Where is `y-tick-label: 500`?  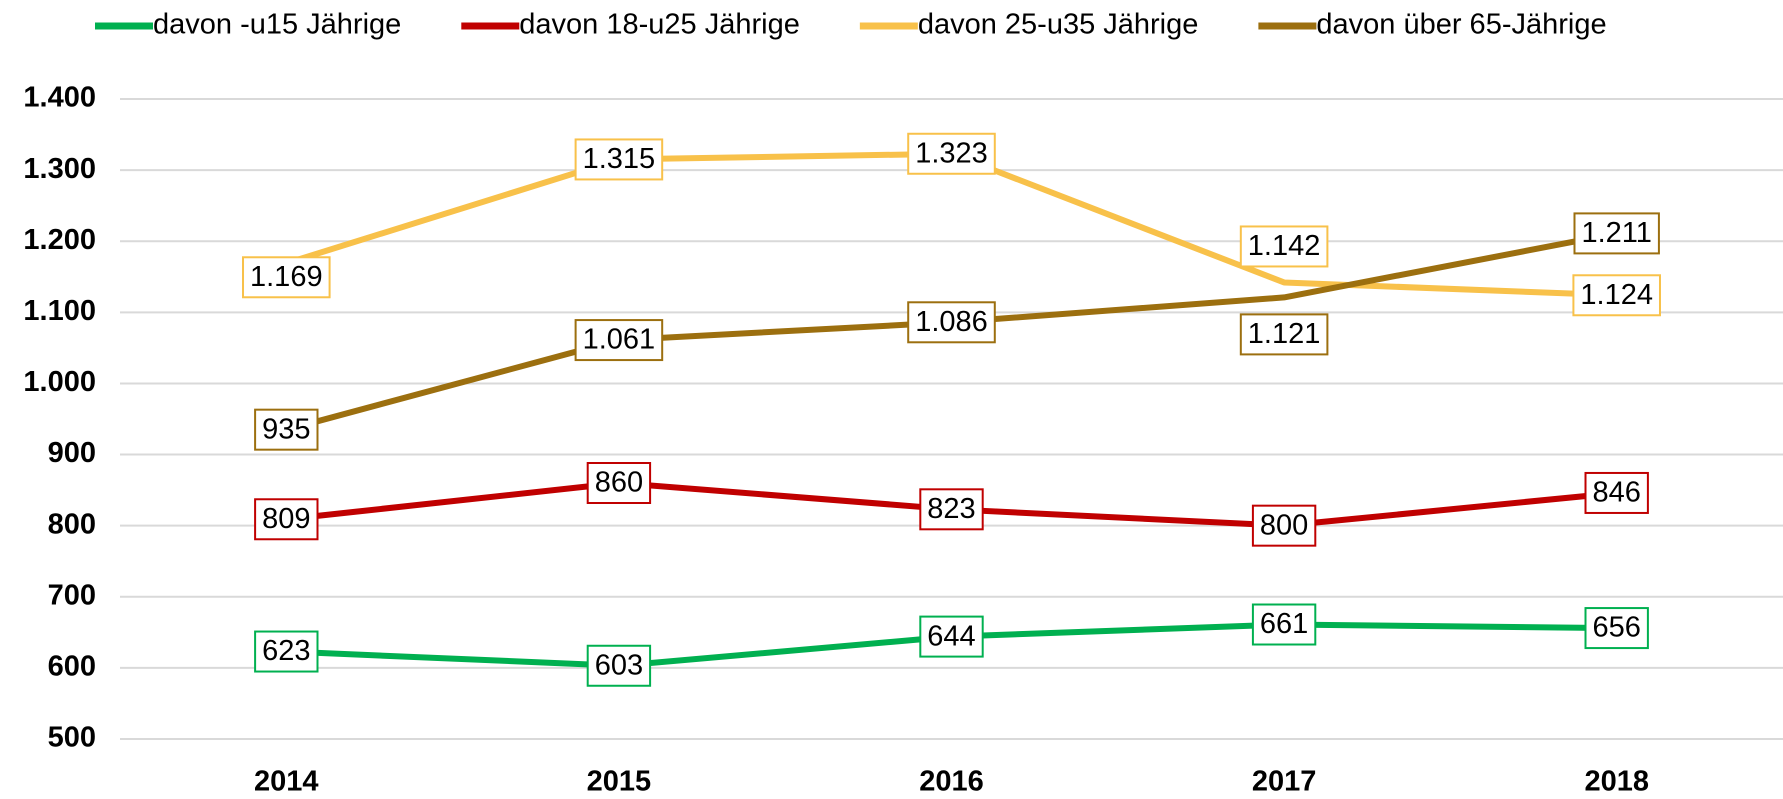 y-tick-label: 500 is located at coordinates (72, 738).